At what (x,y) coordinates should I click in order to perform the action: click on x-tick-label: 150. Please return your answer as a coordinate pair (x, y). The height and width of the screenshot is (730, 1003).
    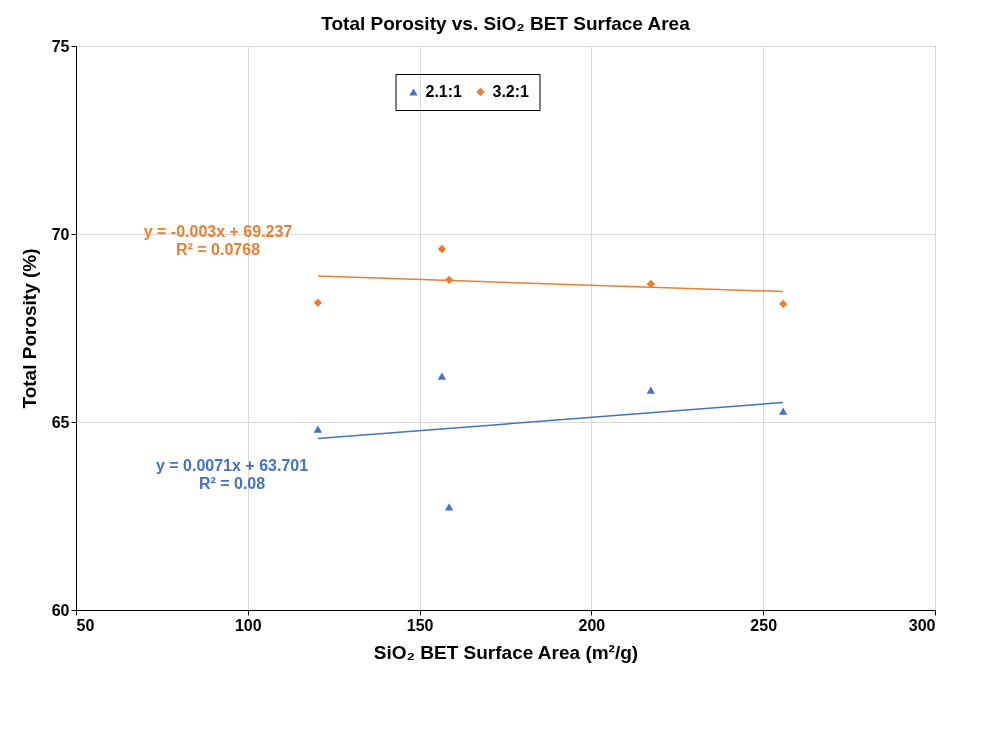
    Looking at the image, I should click on (420, 625).